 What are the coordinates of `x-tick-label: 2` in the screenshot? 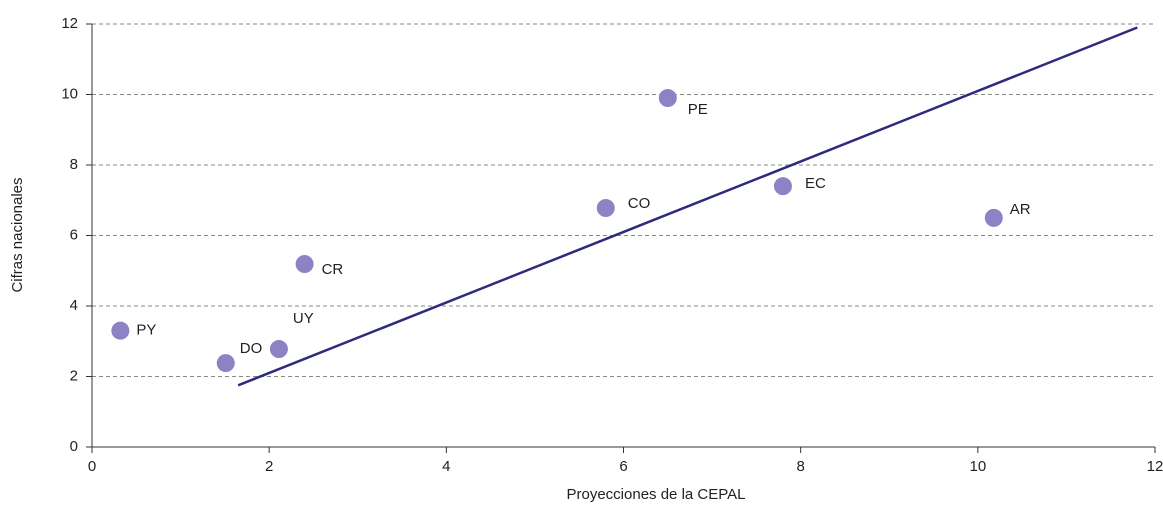 It's located at (269, 466).